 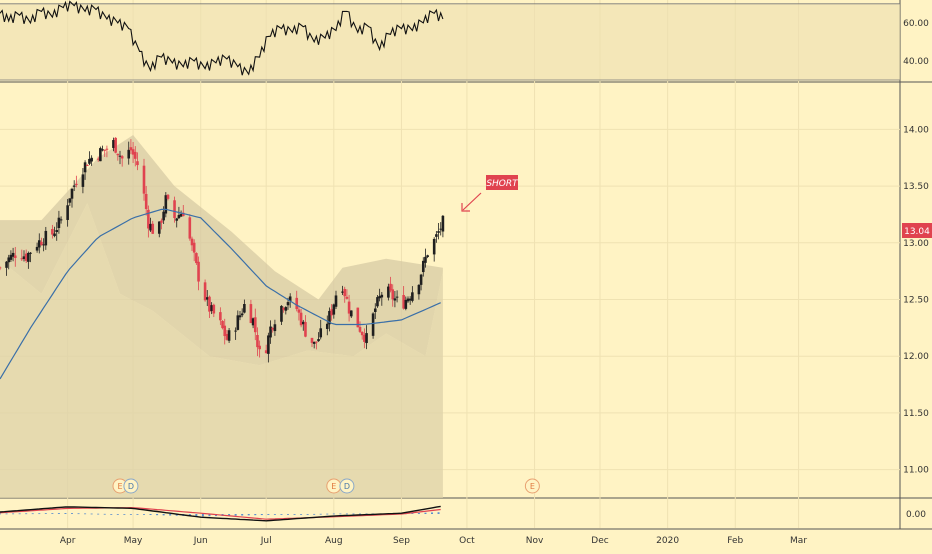 What do you see at coordinates (131, 486) in the screenshot?
I see `dividend-marker` at bounding box center [131, 486].